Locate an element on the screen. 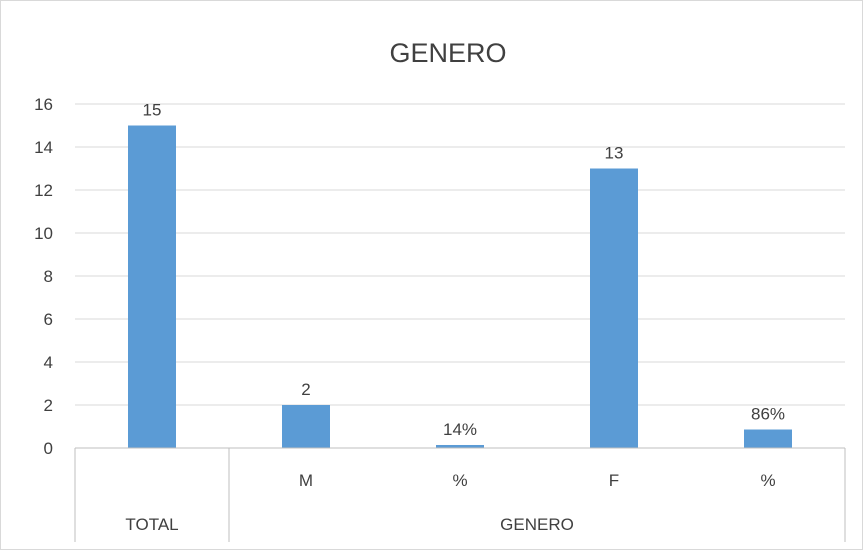  x-group-label: GENERO is located at coordinates (537, 524).